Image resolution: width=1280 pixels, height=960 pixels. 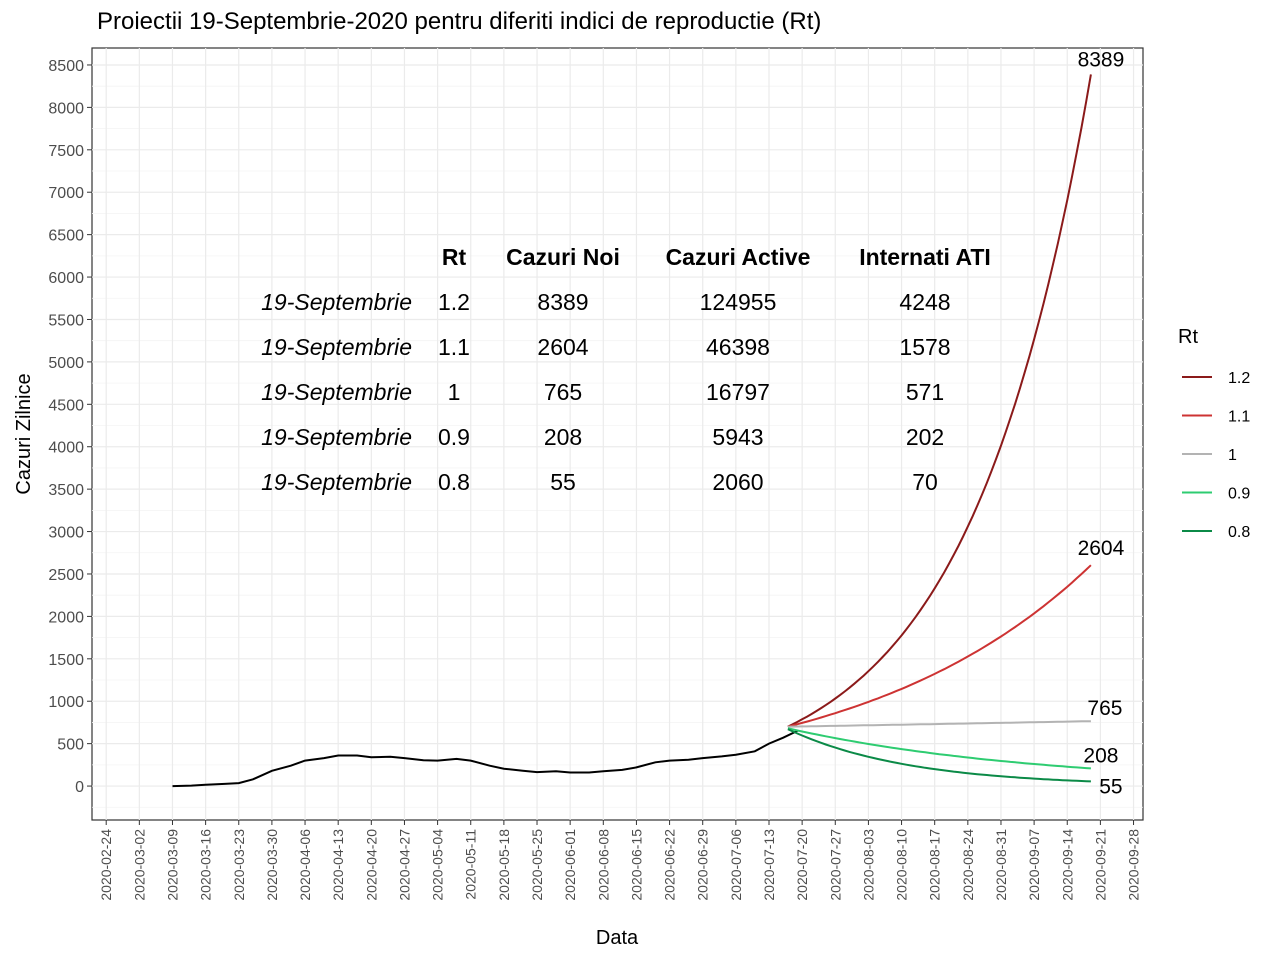 What do you see at coordinates (454, 257) in the screenshot?
I see `table-header: Rt` at bounding box center [454, 257].